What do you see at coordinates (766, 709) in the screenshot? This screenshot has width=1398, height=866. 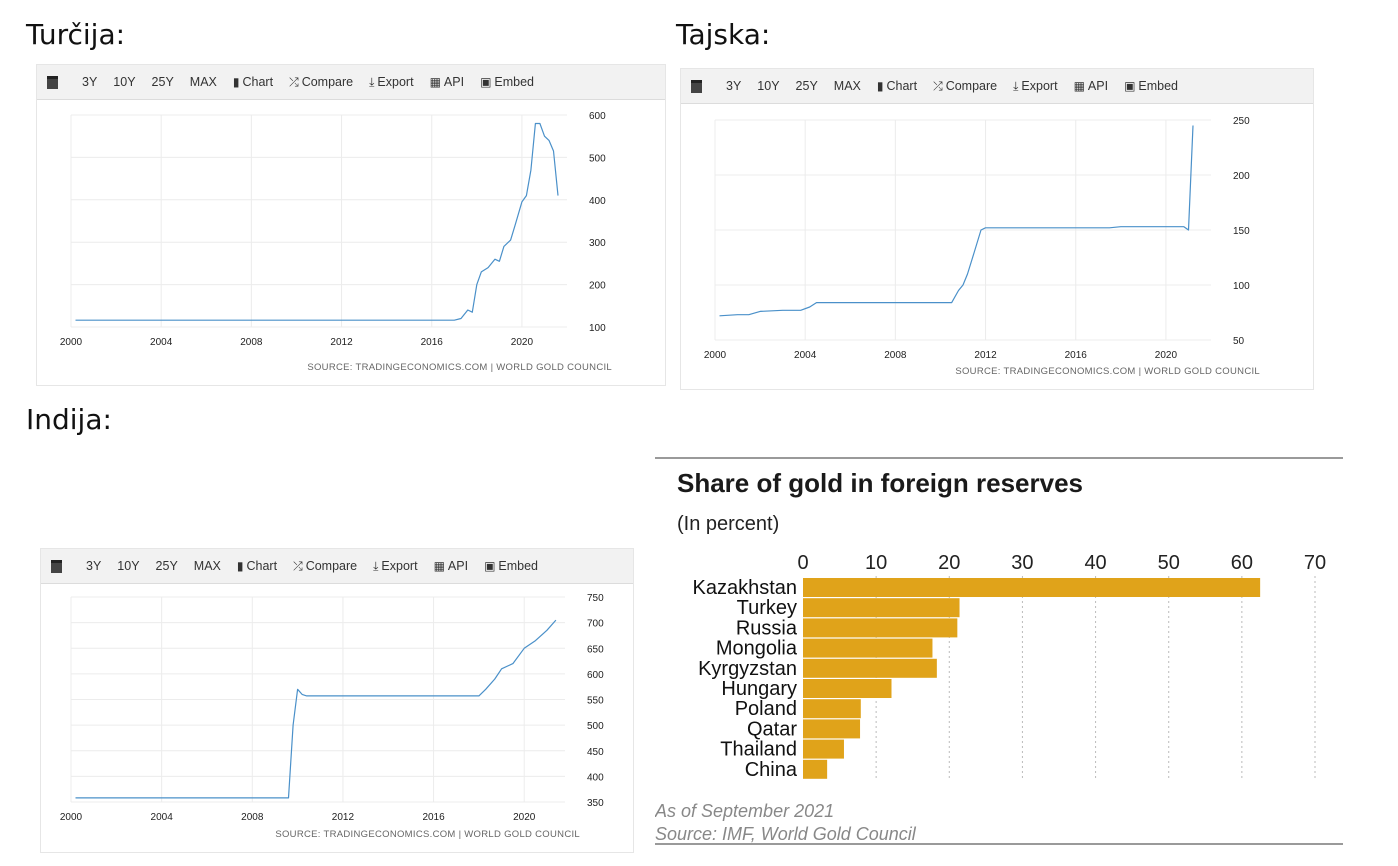 I see `category-label: Poland` at bounding box center [766, 709].